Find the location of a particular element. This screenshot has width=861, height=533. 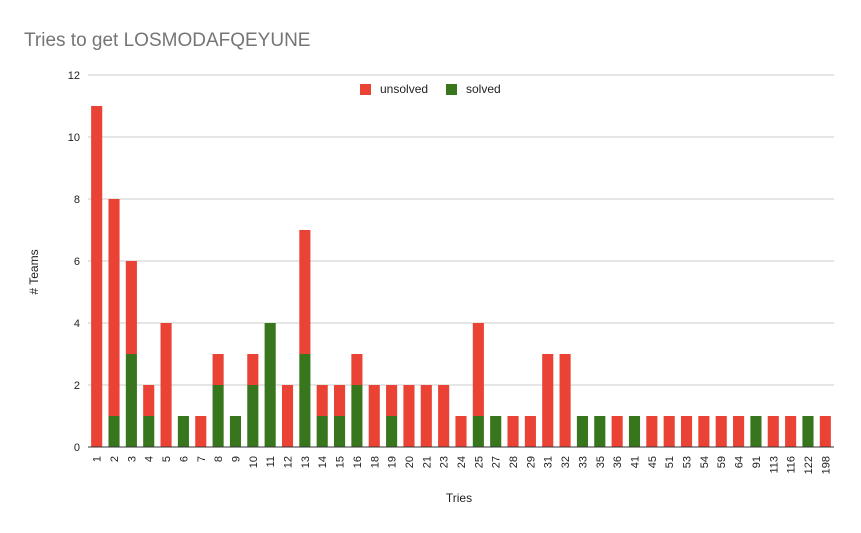

x-tick-label: 16 is located at coordinates (358, 462).